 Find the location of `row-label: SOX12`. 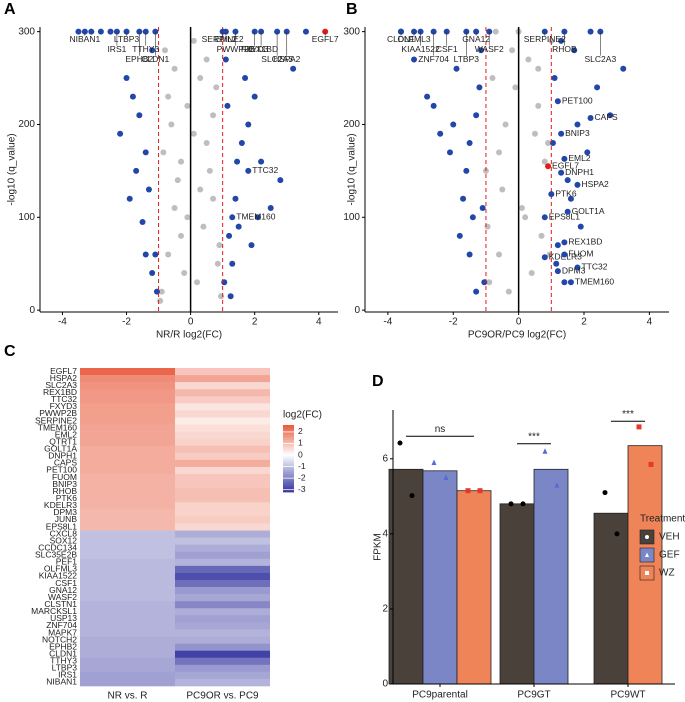

row-label: SOX12 is located at coordinates (64, 540).